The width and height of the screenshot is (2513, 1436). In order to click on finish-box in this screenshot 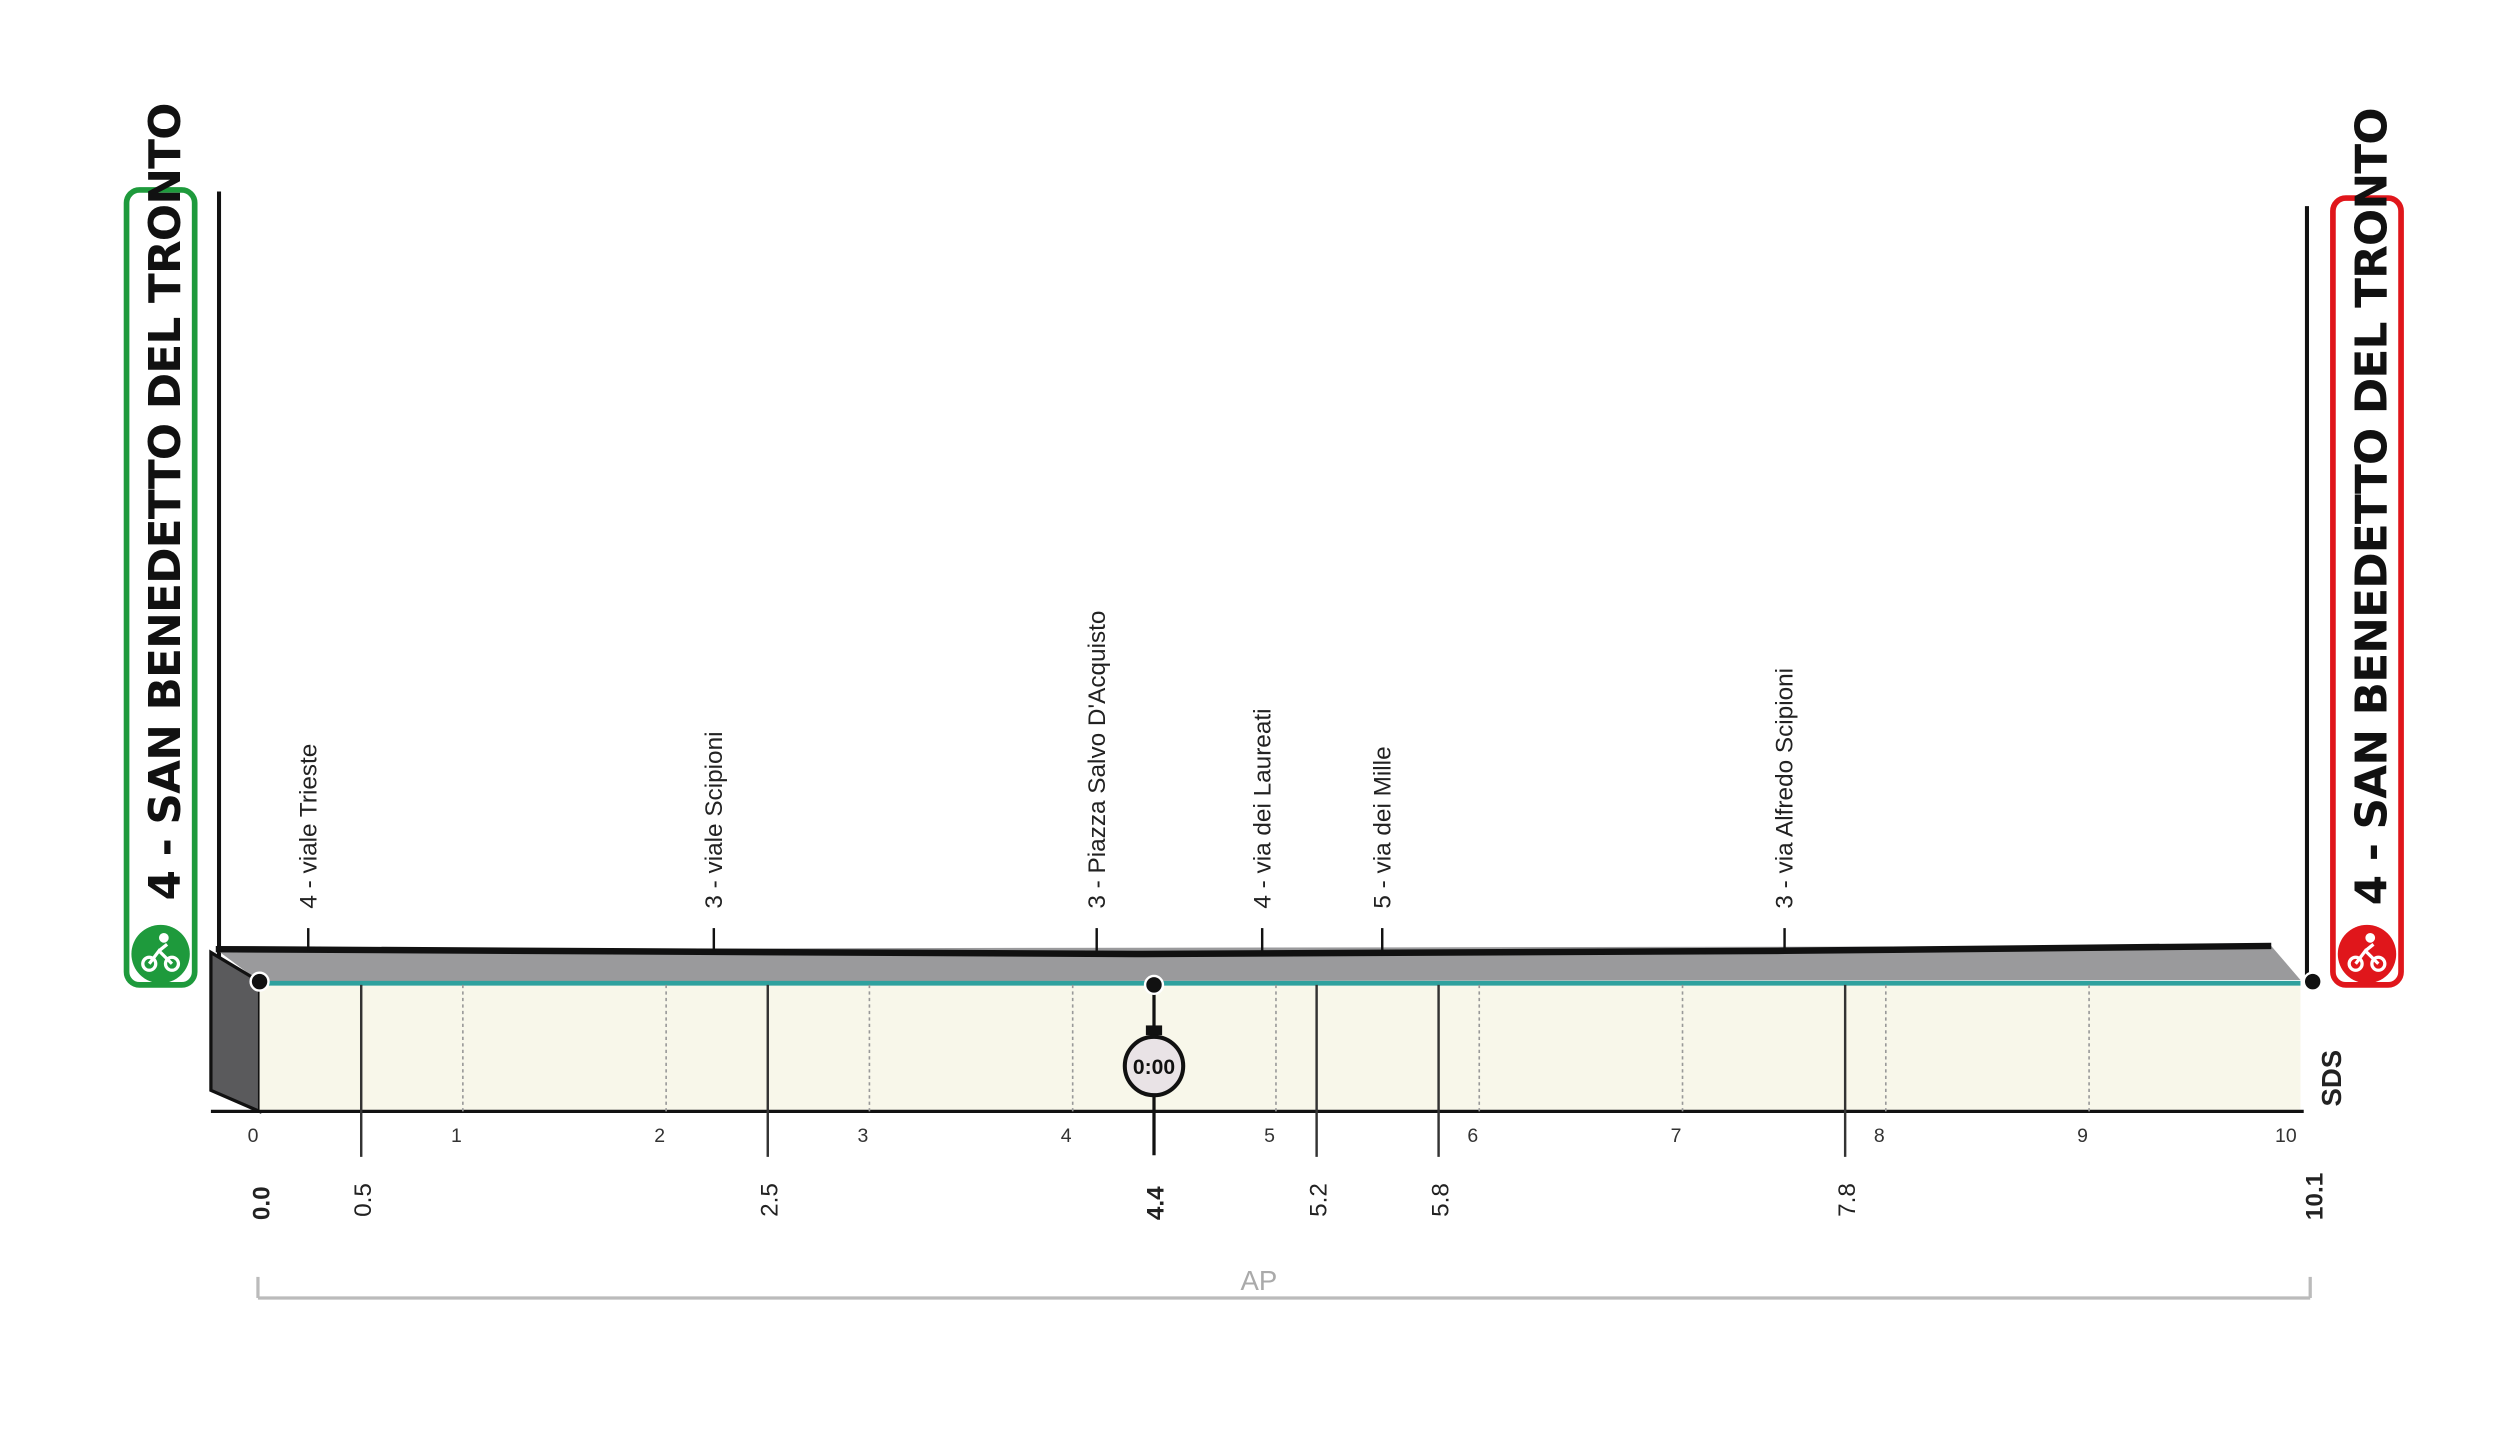, I will do `click(2367, 591)`.